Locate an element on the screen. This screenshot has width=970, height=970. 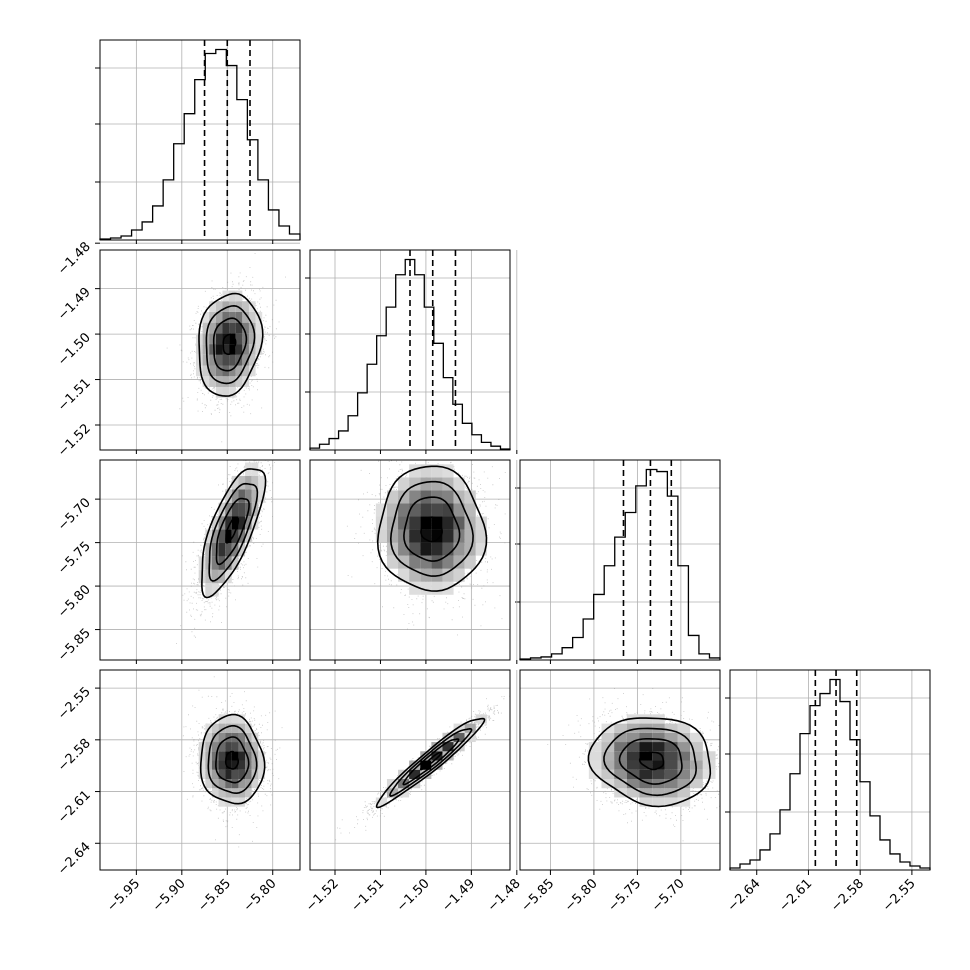
x-tick-label: −1.52 is located at coordinates (322, 895).